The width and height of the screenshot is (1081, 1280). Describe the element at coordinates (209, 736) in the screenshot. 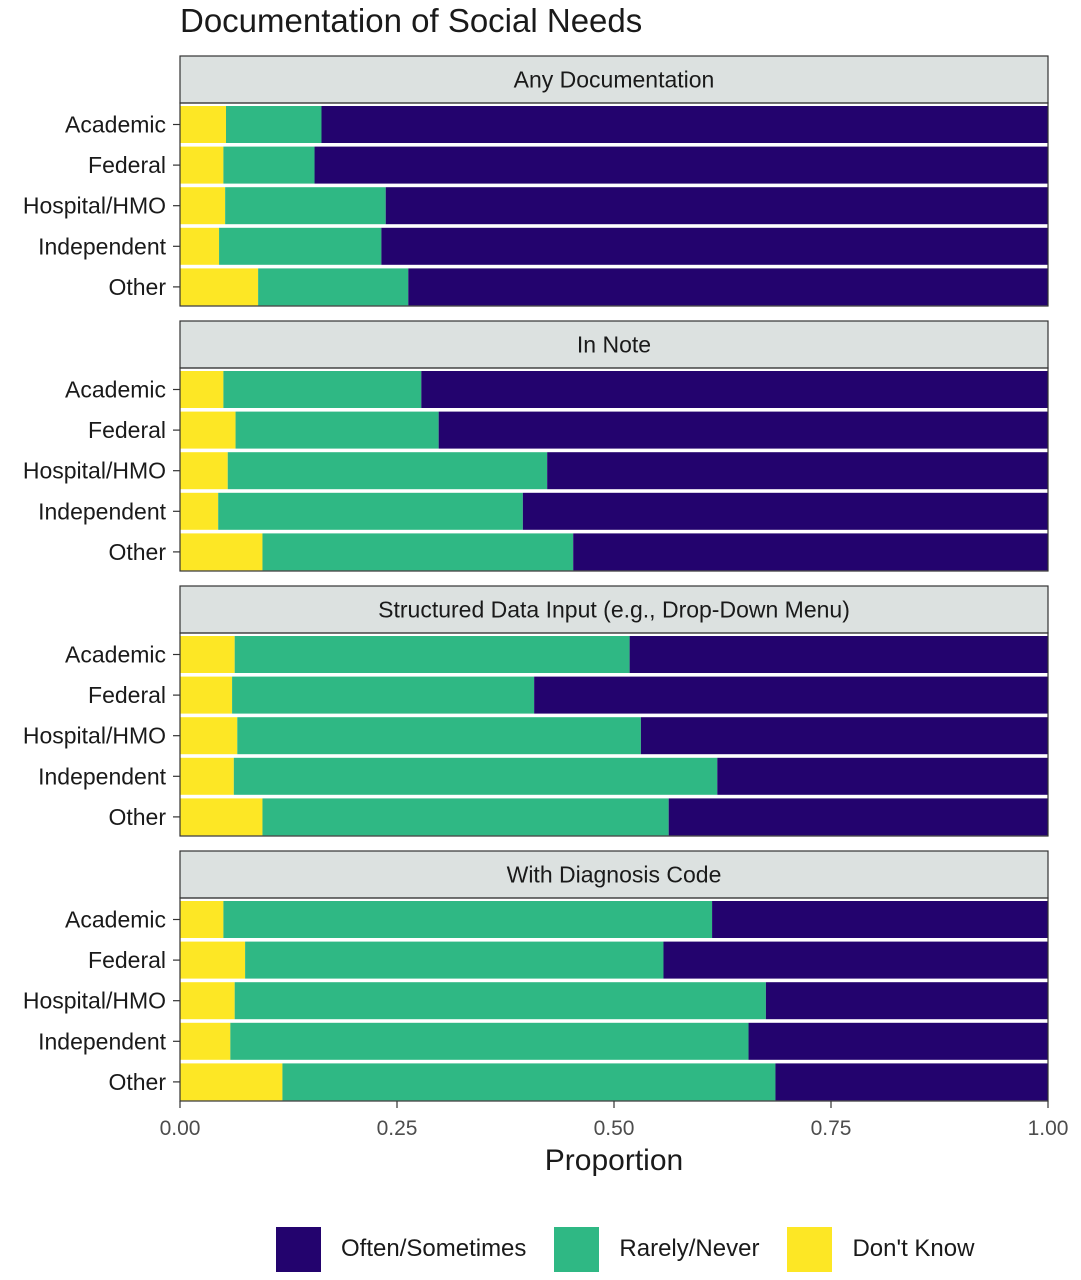

I see `bar-structured-data-input-e-g-drop-down-menu-hospital-hmo-don-t-know` at that location.